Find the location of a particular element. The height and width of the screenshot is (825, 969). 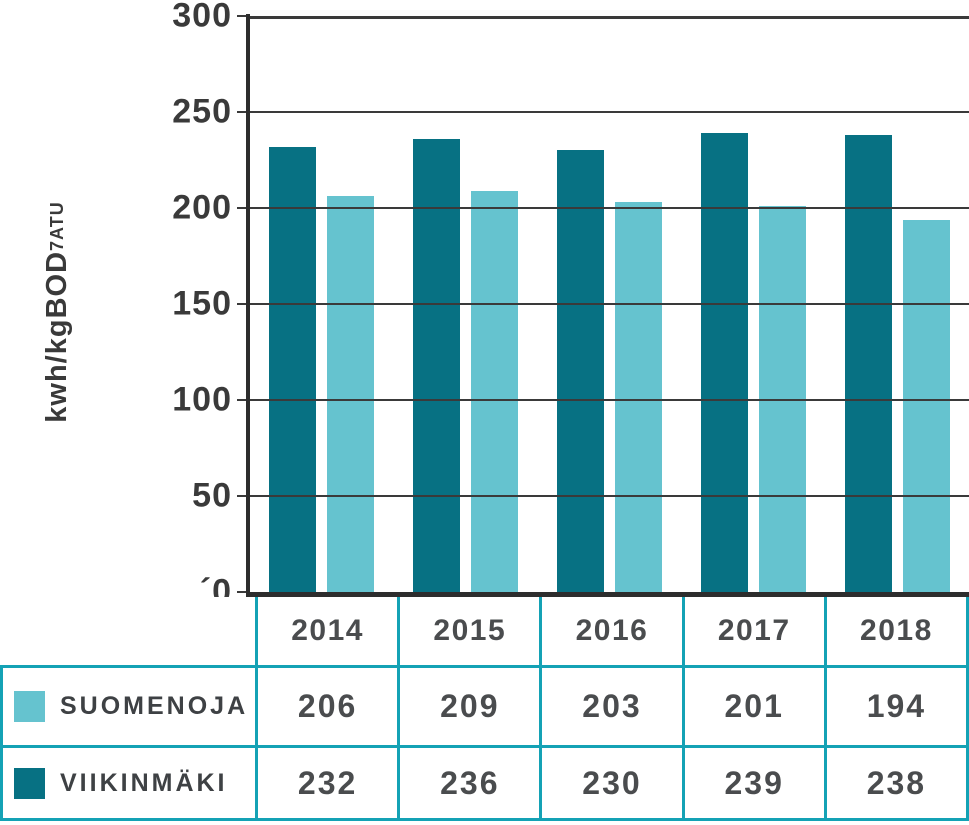

year-header-2017: 2017 is located at coordinates (752, 631).